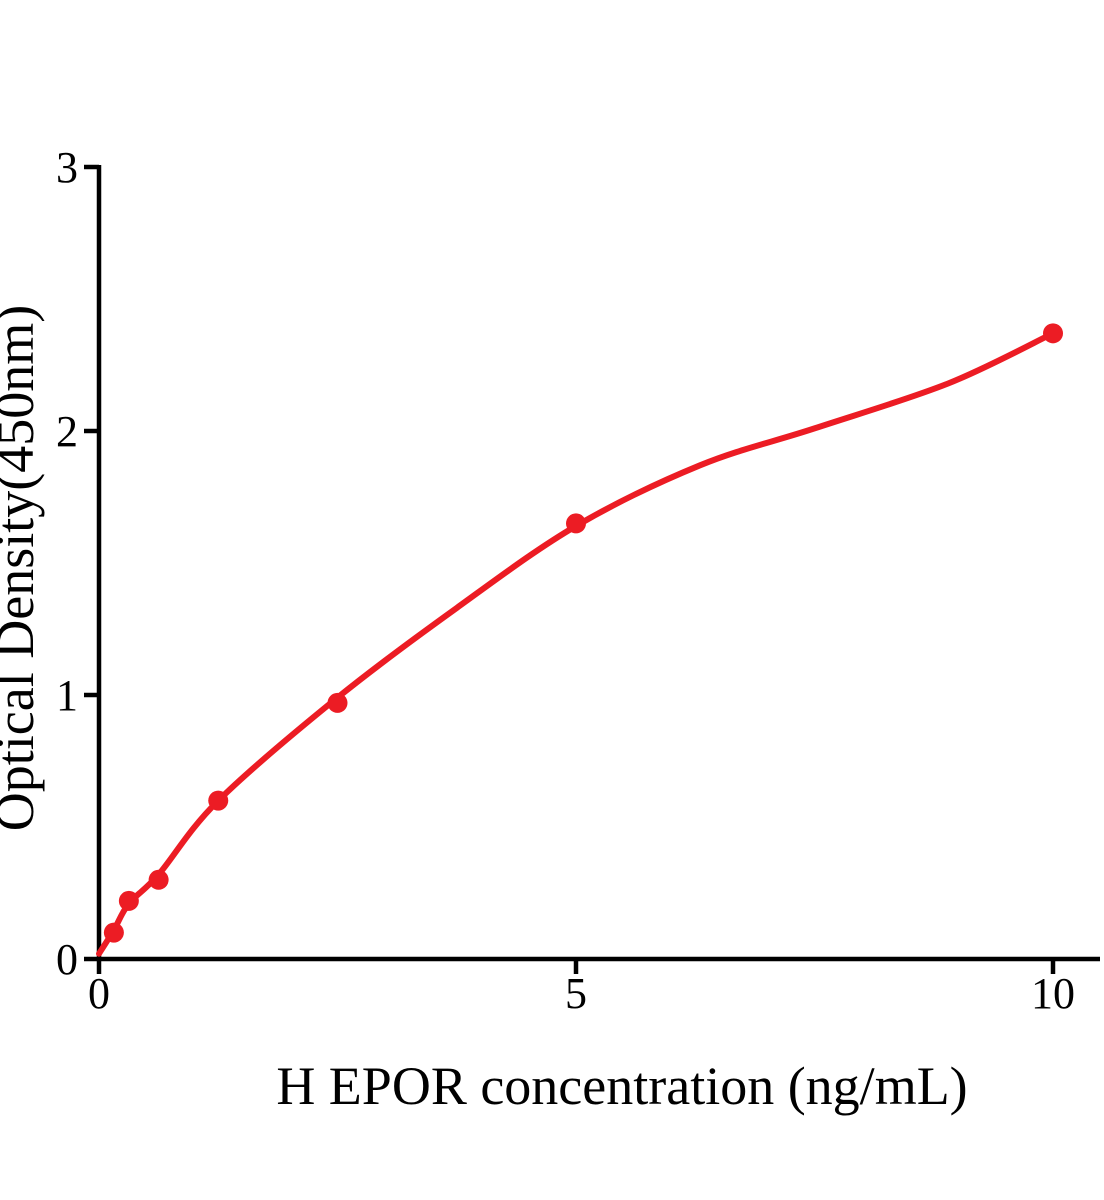 The image size is (1104, 1200). I want to click on y-tick-label: 0, so click(67, 959).